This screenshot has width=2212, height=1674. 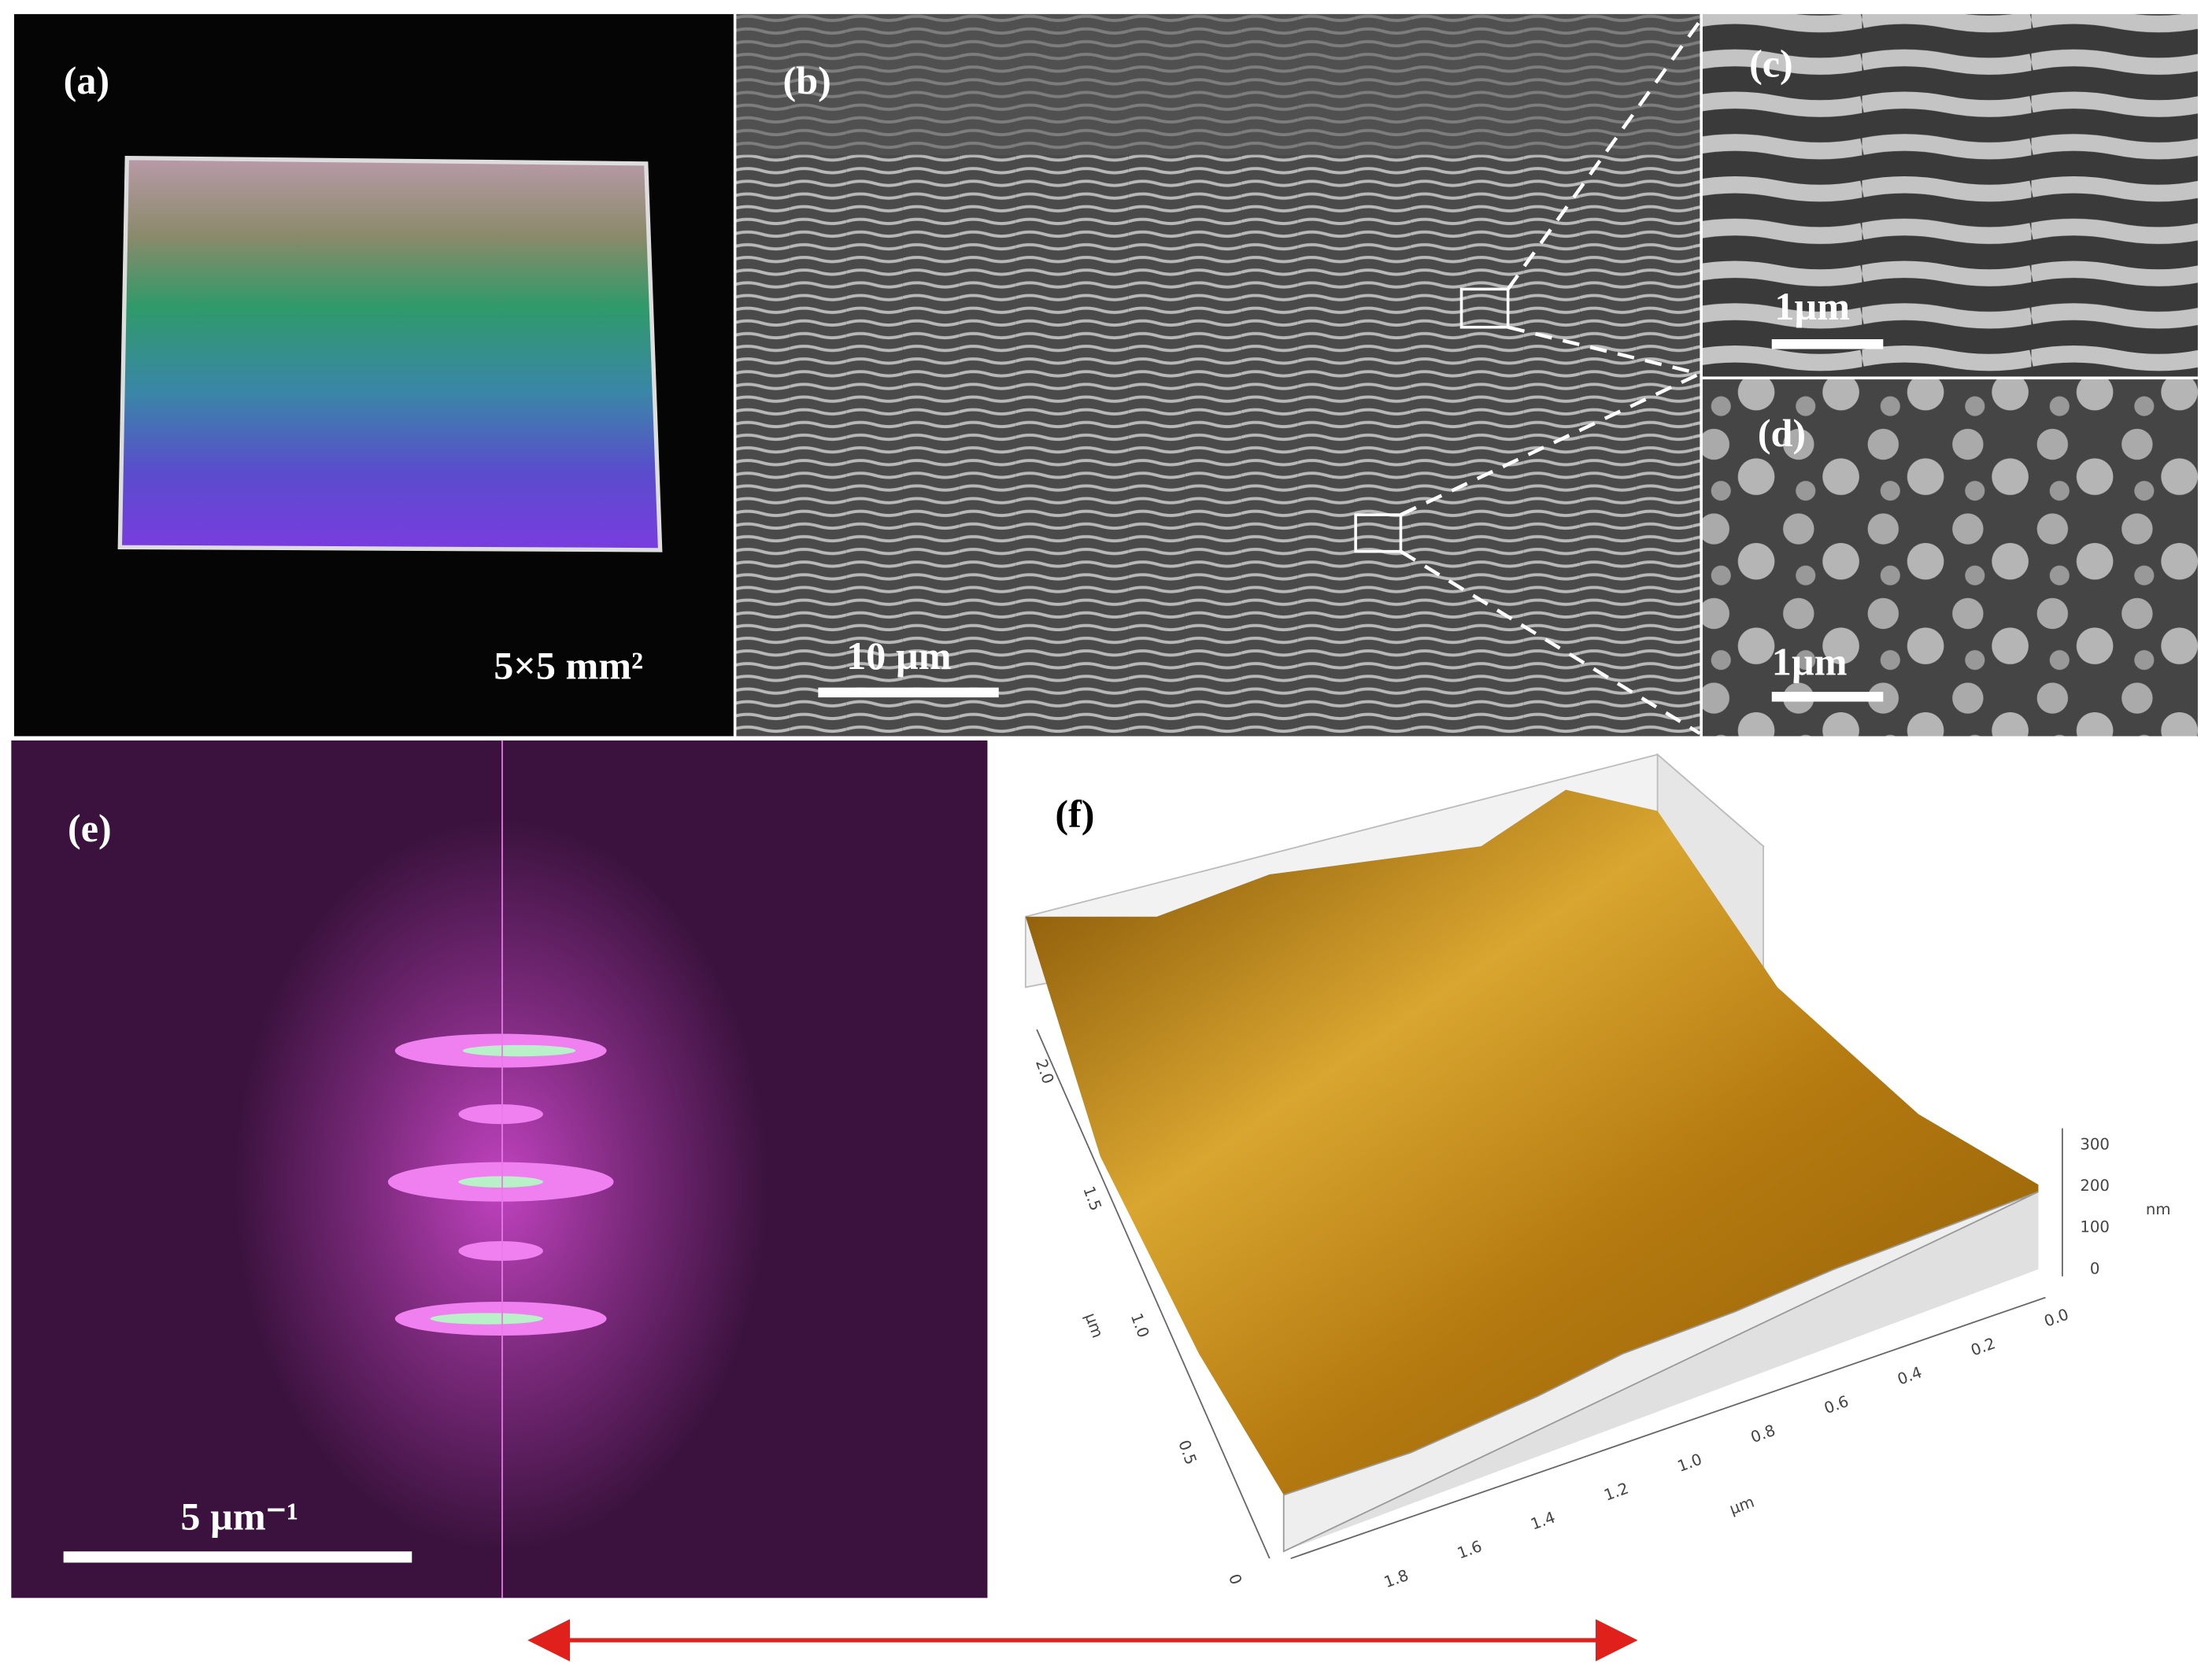 What do you see at coordinates (2095, 1145) in the screenshot?
I see `z-tick-label: 300` at bounding box center [2095, 1145].